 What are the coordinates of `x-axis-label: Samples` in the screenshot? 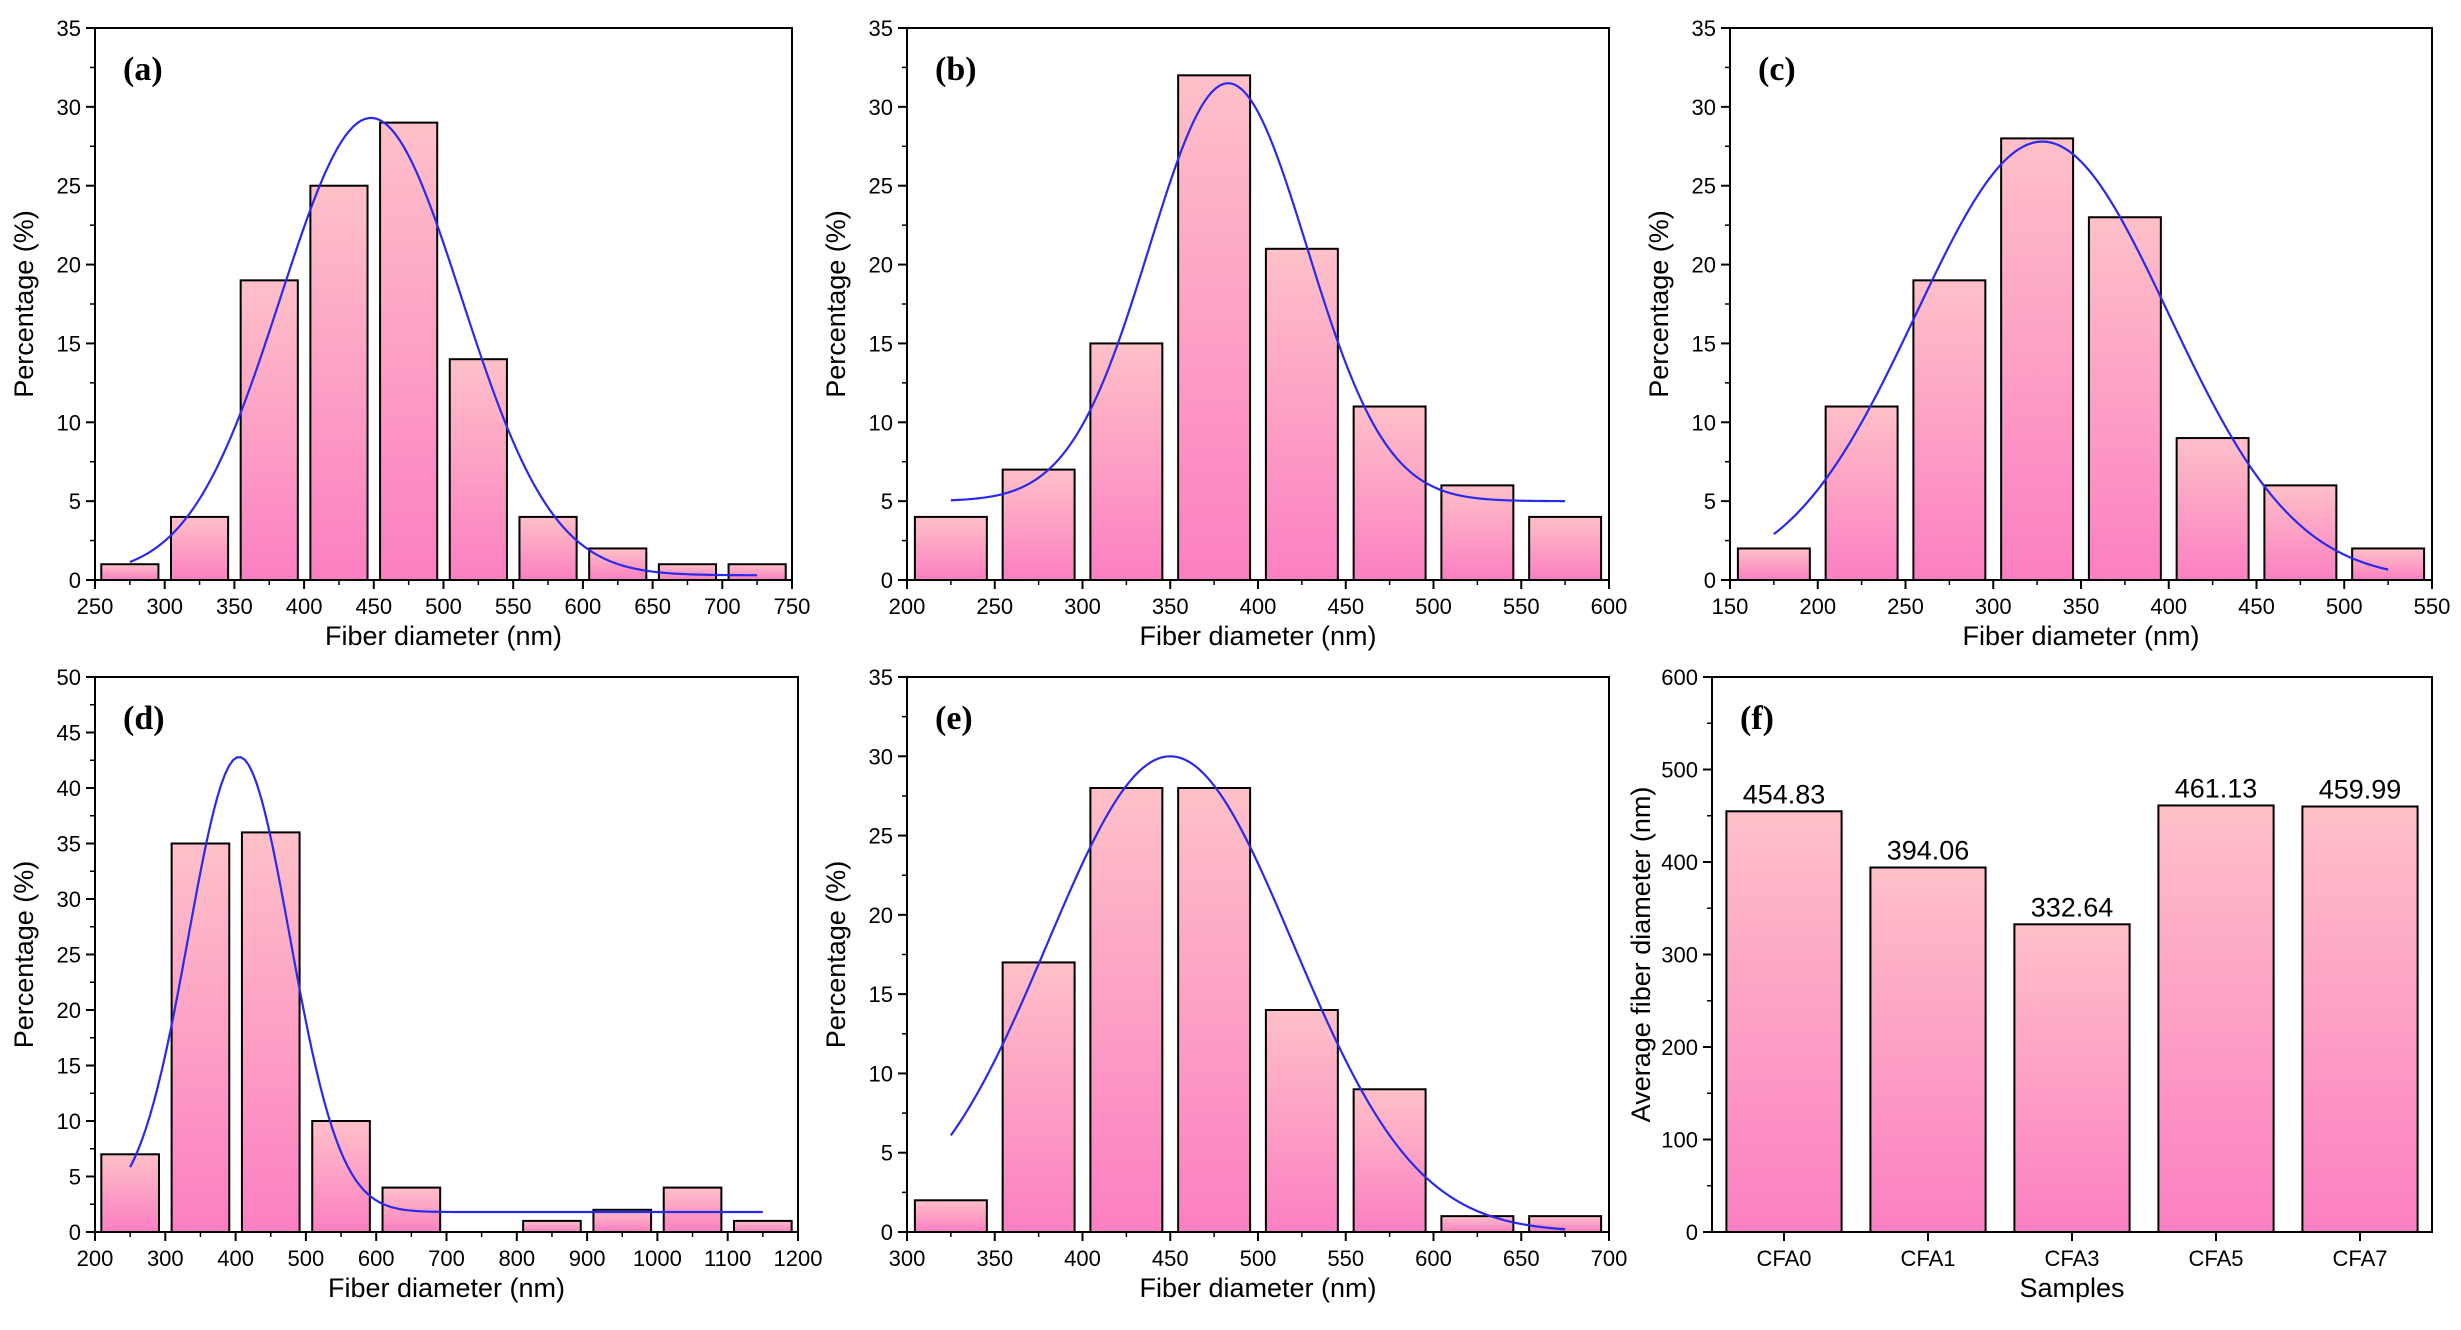 It's located at (2071, 1288).